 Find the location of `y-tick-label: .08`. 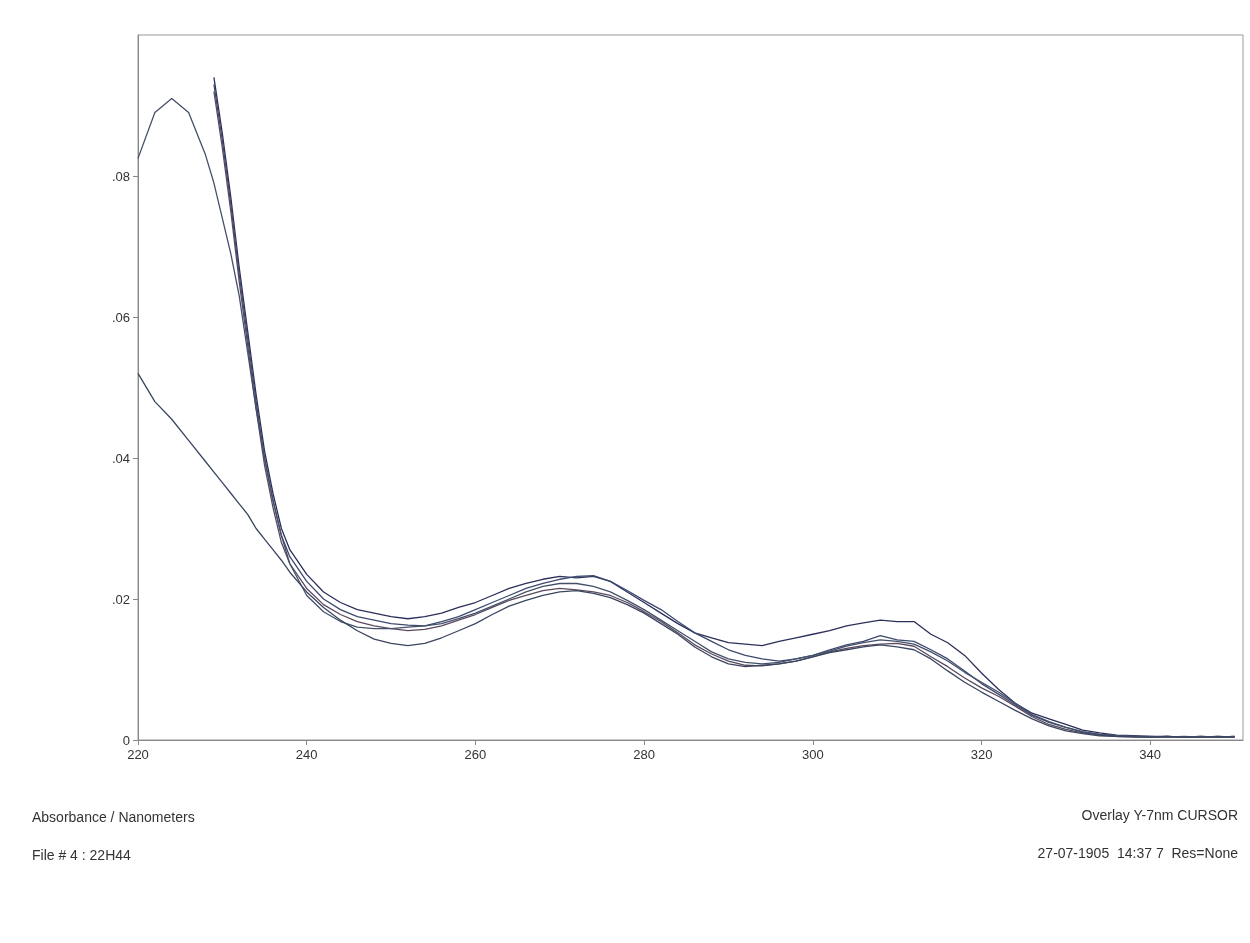

y-tick-label: .08 is located at coordinates (120, 176).